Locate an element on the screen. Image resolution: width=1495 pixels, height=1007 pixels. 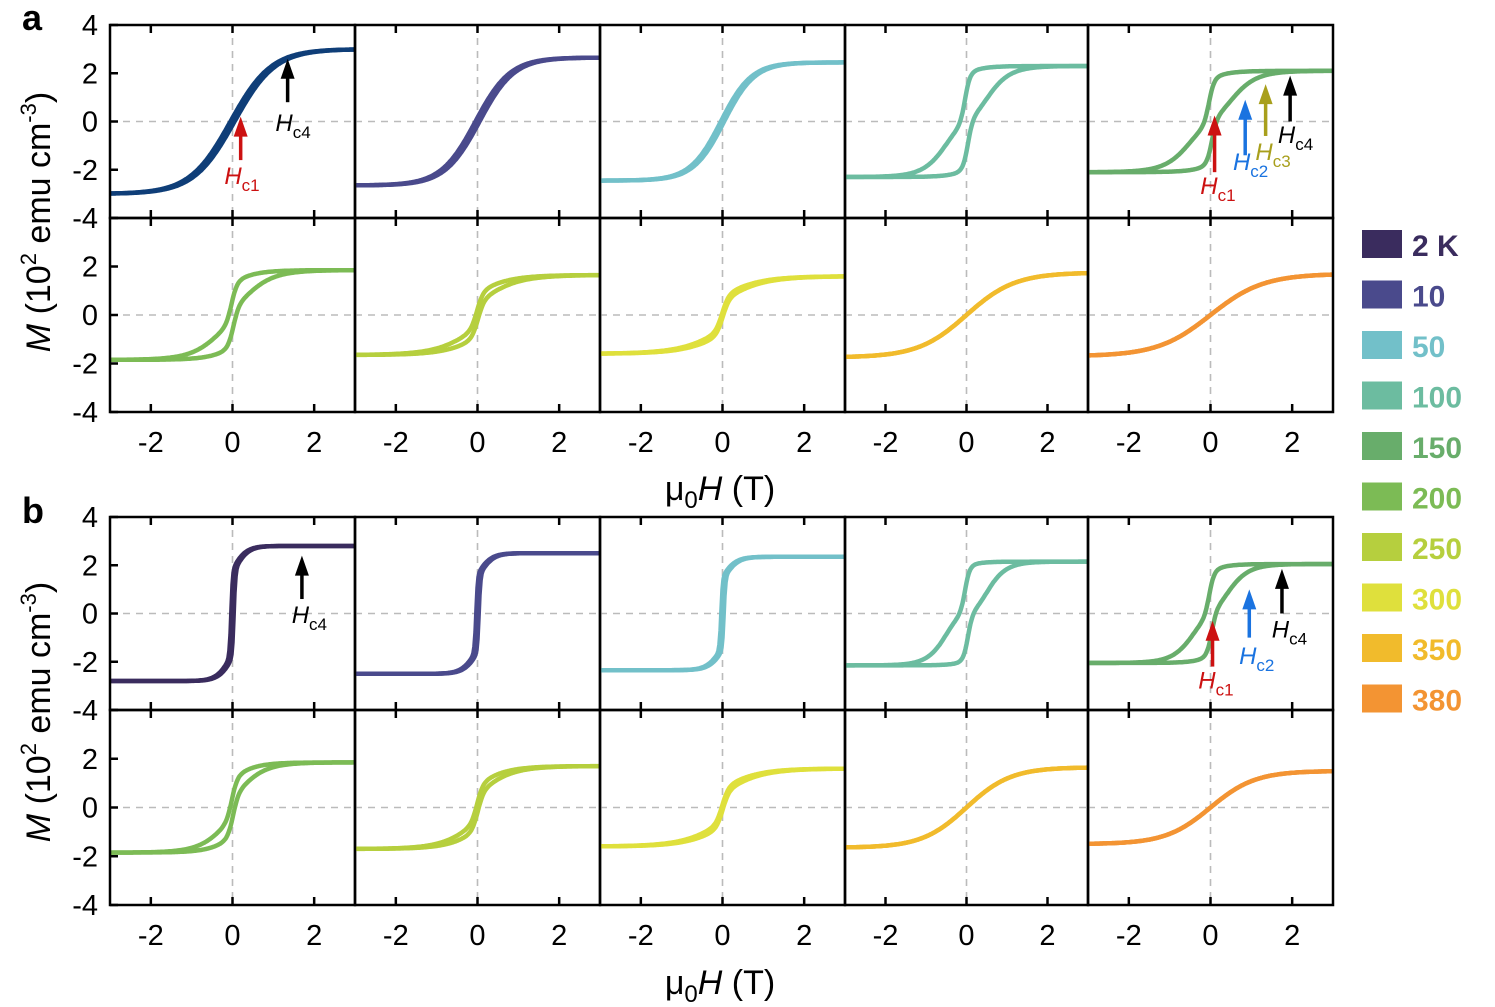
svg-text: Hc2 is located at coordinates (1250, 165).